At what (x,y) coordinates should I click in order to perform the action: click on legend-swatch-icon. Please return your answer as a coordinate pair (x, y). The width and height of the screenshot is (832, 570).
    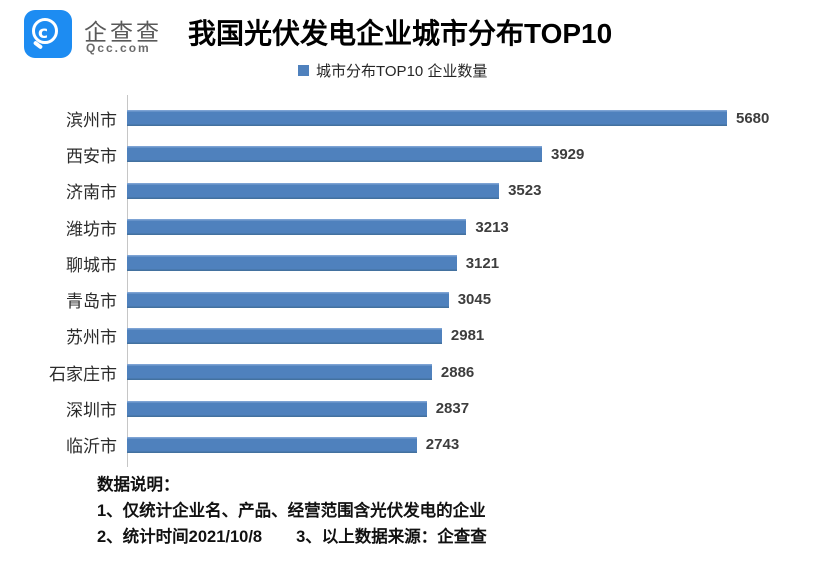
    Looking at the image, I should click on (303, 70).